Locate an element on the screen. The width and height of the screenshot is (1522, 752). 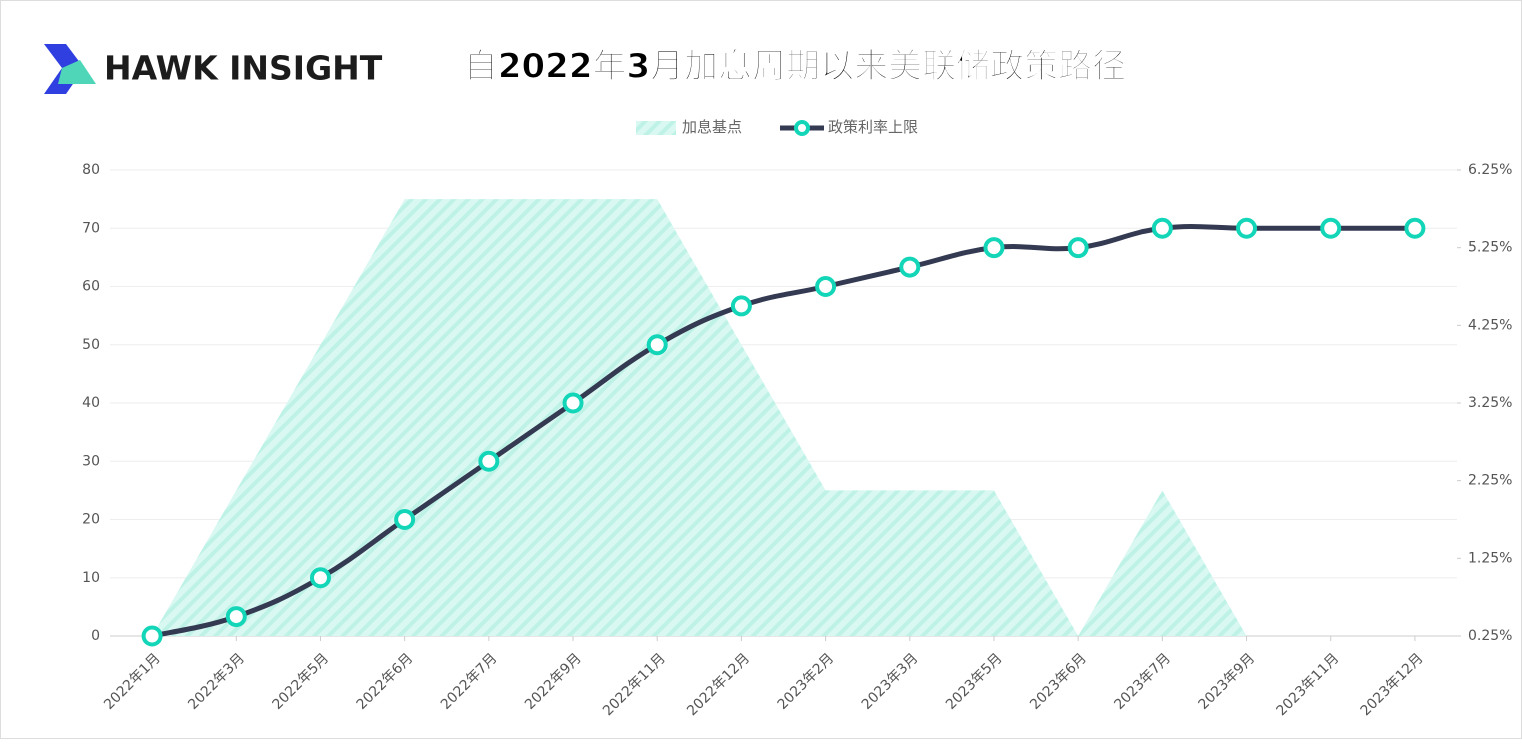
legend-swatch is located at coordinates (656, 128).